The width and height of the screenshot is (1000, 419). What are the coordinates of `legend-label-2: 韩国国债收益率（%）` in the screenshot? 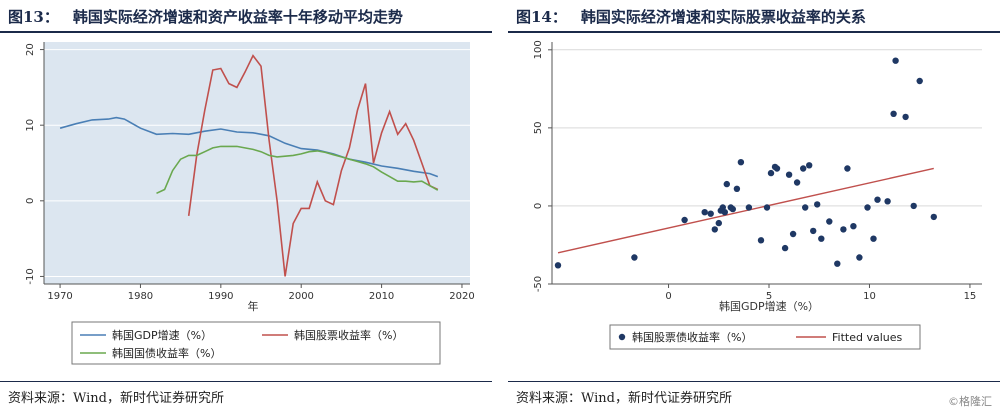 It's located at (166, 353).